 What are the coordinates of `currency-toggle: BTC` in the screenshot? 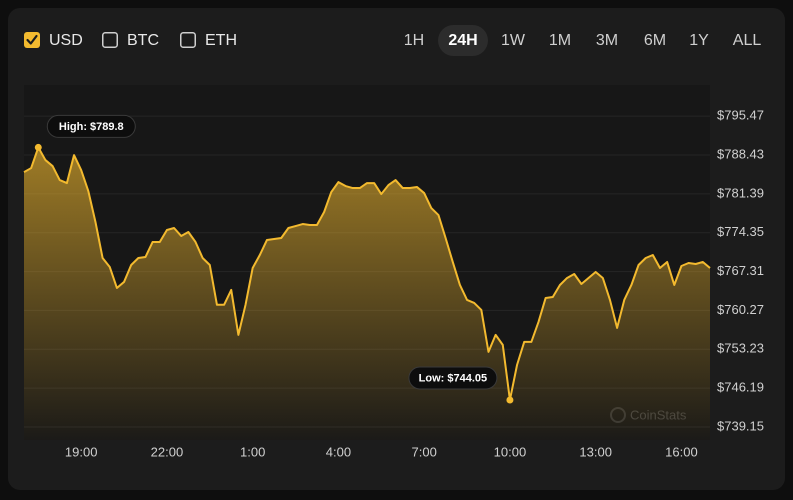 It's located at (130, 40).